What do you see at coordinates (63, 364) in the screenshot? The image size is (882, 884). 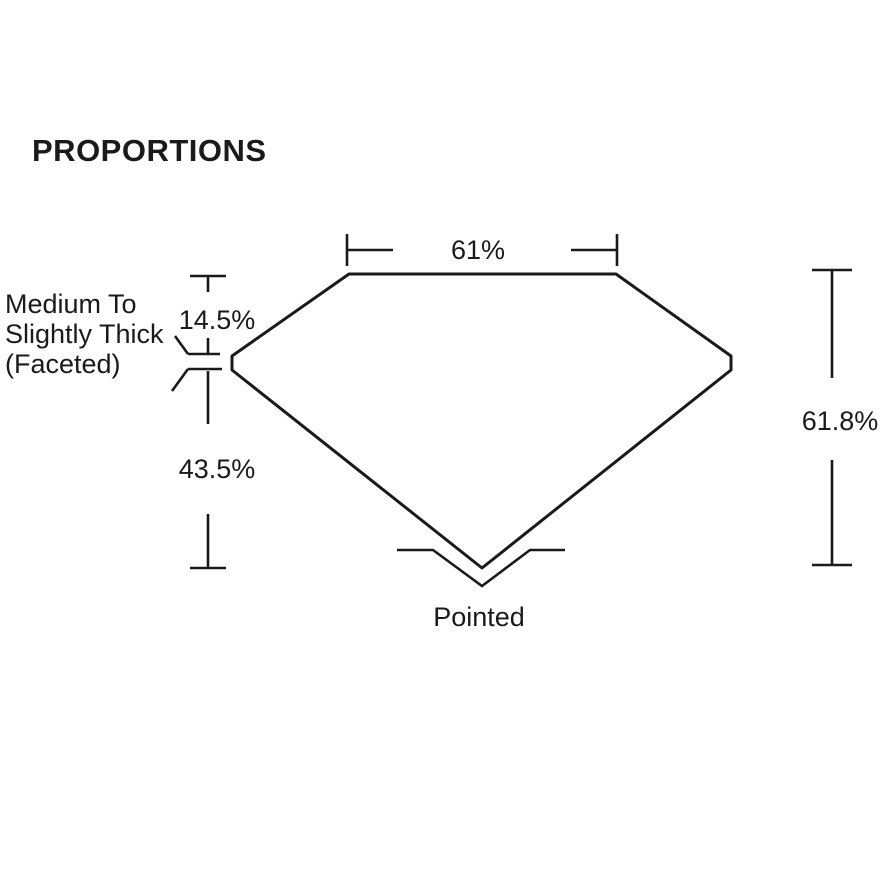 I see `girdle-note-line-3: (Faceted)` at bounding box center [63, 364].